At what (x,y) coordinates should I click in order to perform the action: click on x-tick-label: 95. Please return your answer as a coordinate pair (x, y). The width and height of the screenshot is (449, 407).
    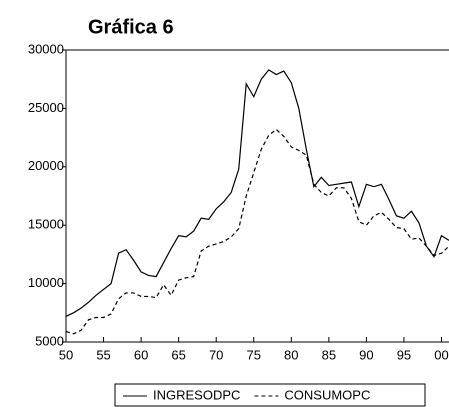
    Looking at the image, I should click on (404, 354).